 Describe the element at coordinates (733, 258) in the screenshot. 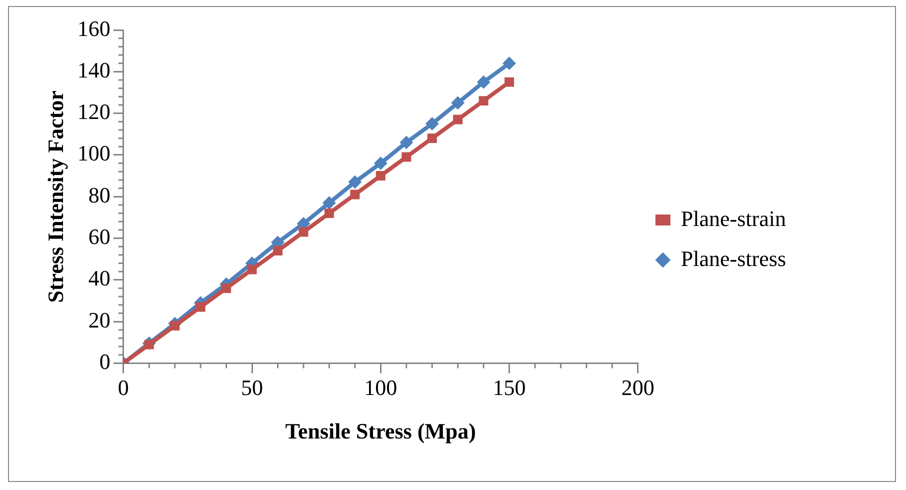

I see `legend-label: Plane-stress` at that location.